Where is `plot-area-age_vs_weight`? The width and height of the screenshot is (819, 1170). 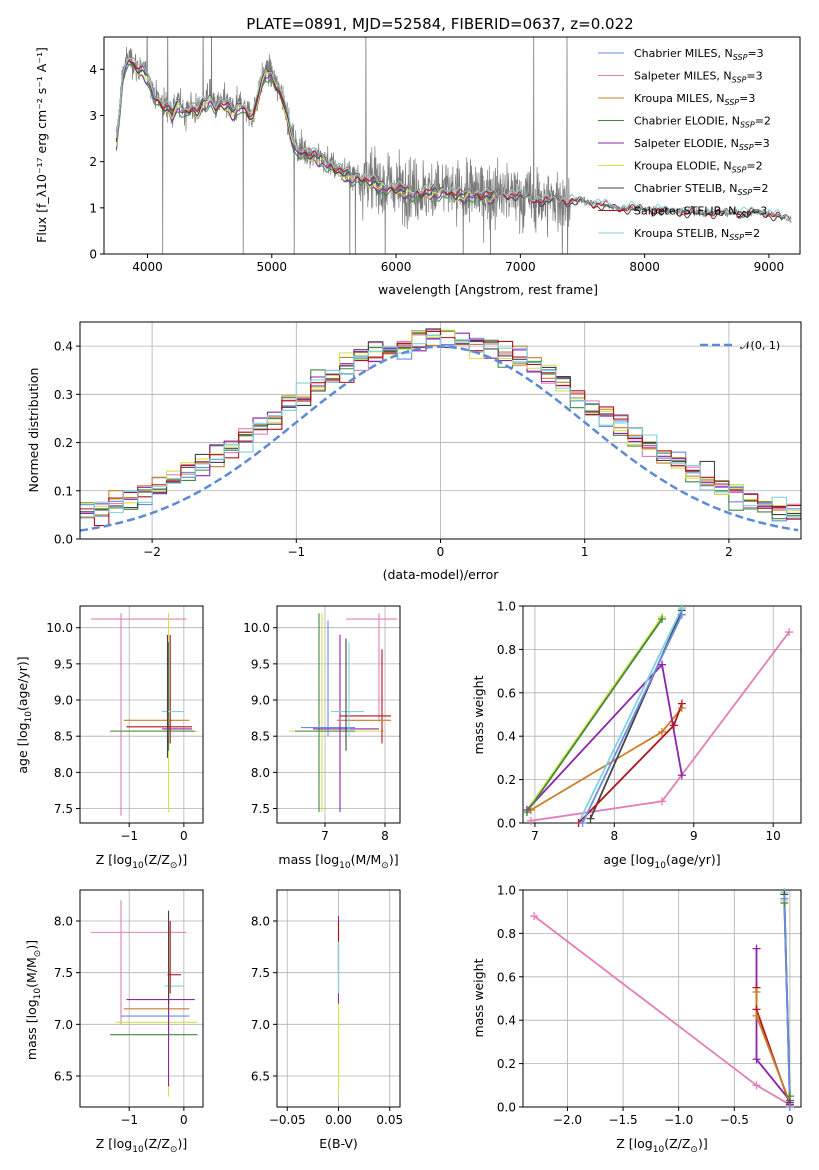 plot-area-age_vs_weight is located at coordinates (658, 715).